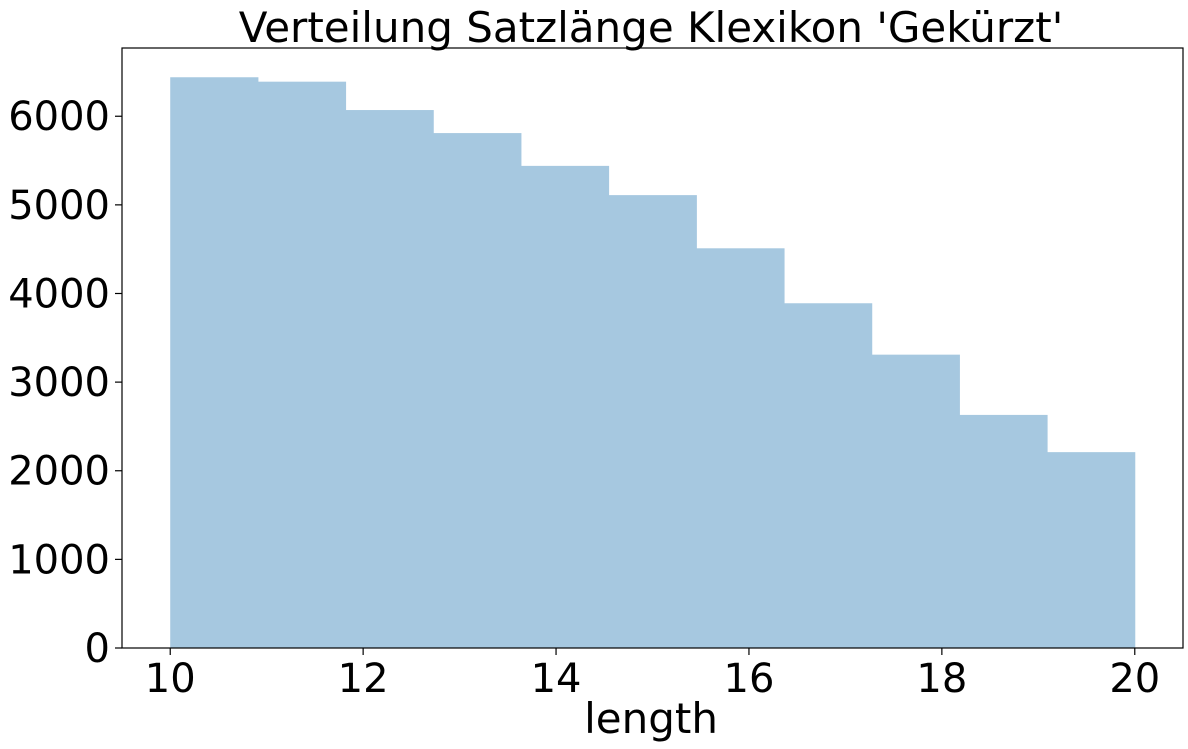 This screenshot has height=749, width=1188. I want to click on y-tick-label: 1000, so click(59, 560).